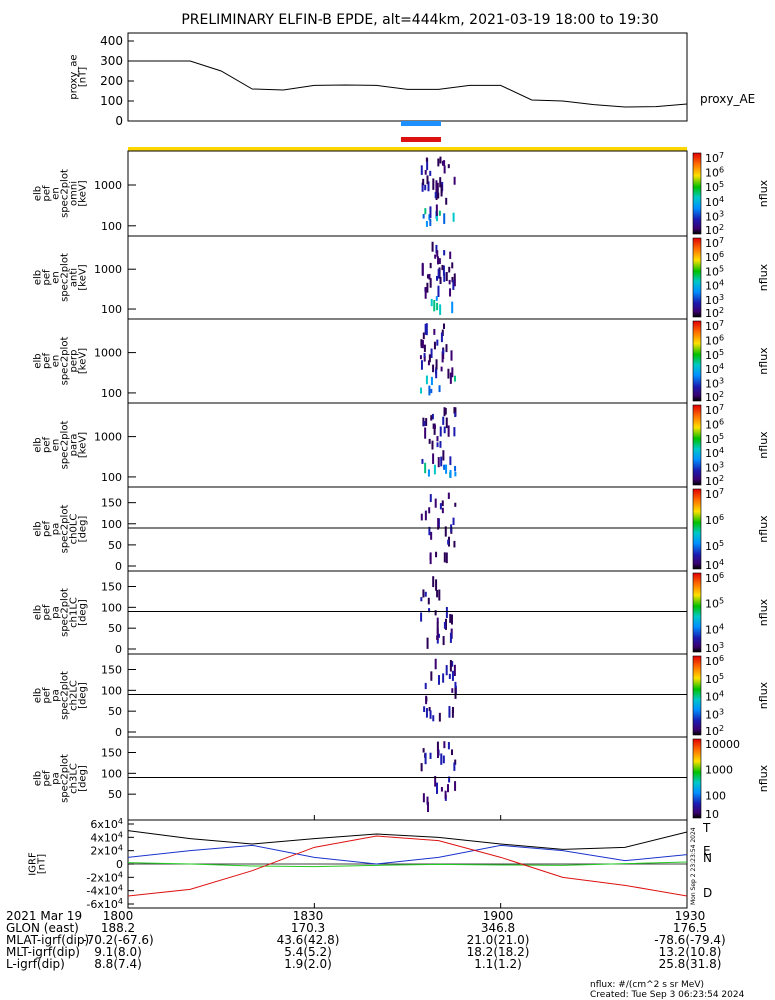  I want to click on panel-ytick-label: 50, so click(115, 711).